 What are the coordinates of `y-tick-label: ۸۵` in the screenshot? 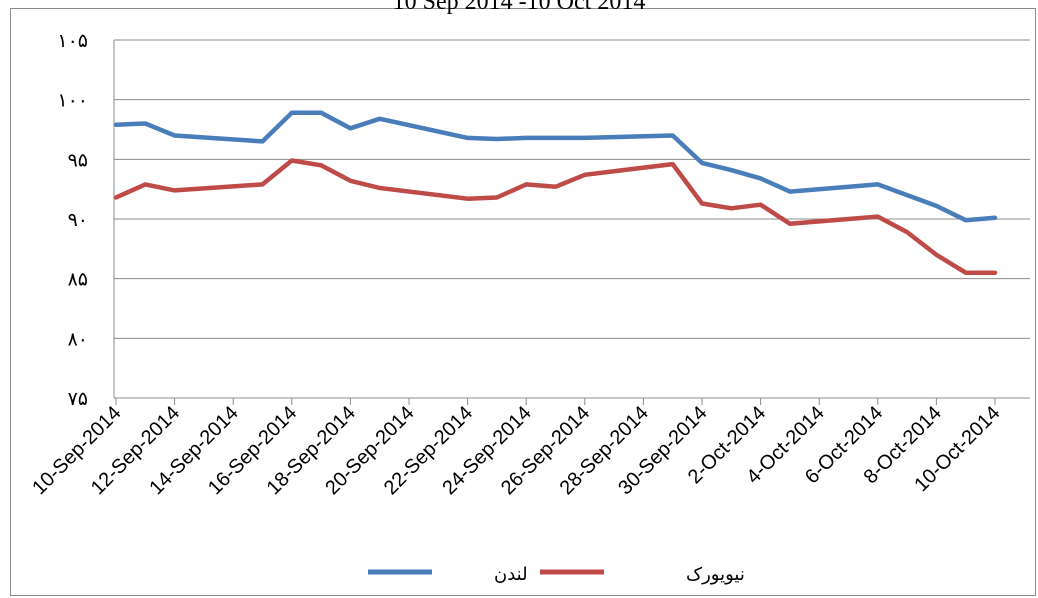 It's located at (78, 280).